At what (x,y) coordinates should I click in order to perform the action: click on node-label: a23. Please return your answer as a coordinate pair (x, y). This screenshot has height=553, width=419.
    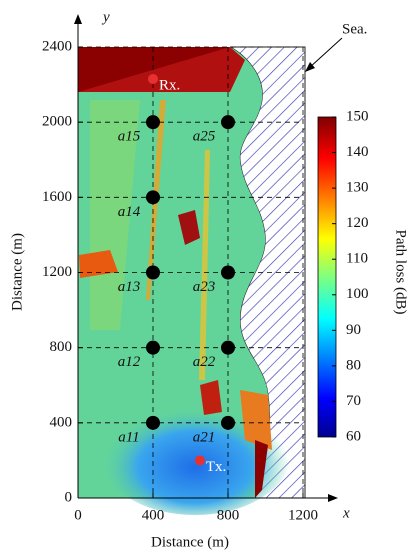
    Looking at the image, I should click on (204, 287).